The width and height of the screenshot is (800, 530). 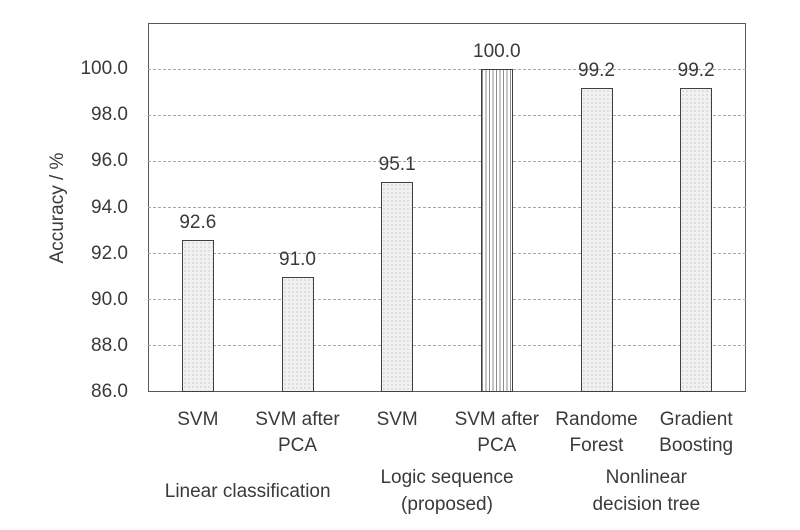 What do you see at coordinates (109, 299) in the screenshot?
I see `y-tick-label: 90.0` at bounding box center [109, 299].